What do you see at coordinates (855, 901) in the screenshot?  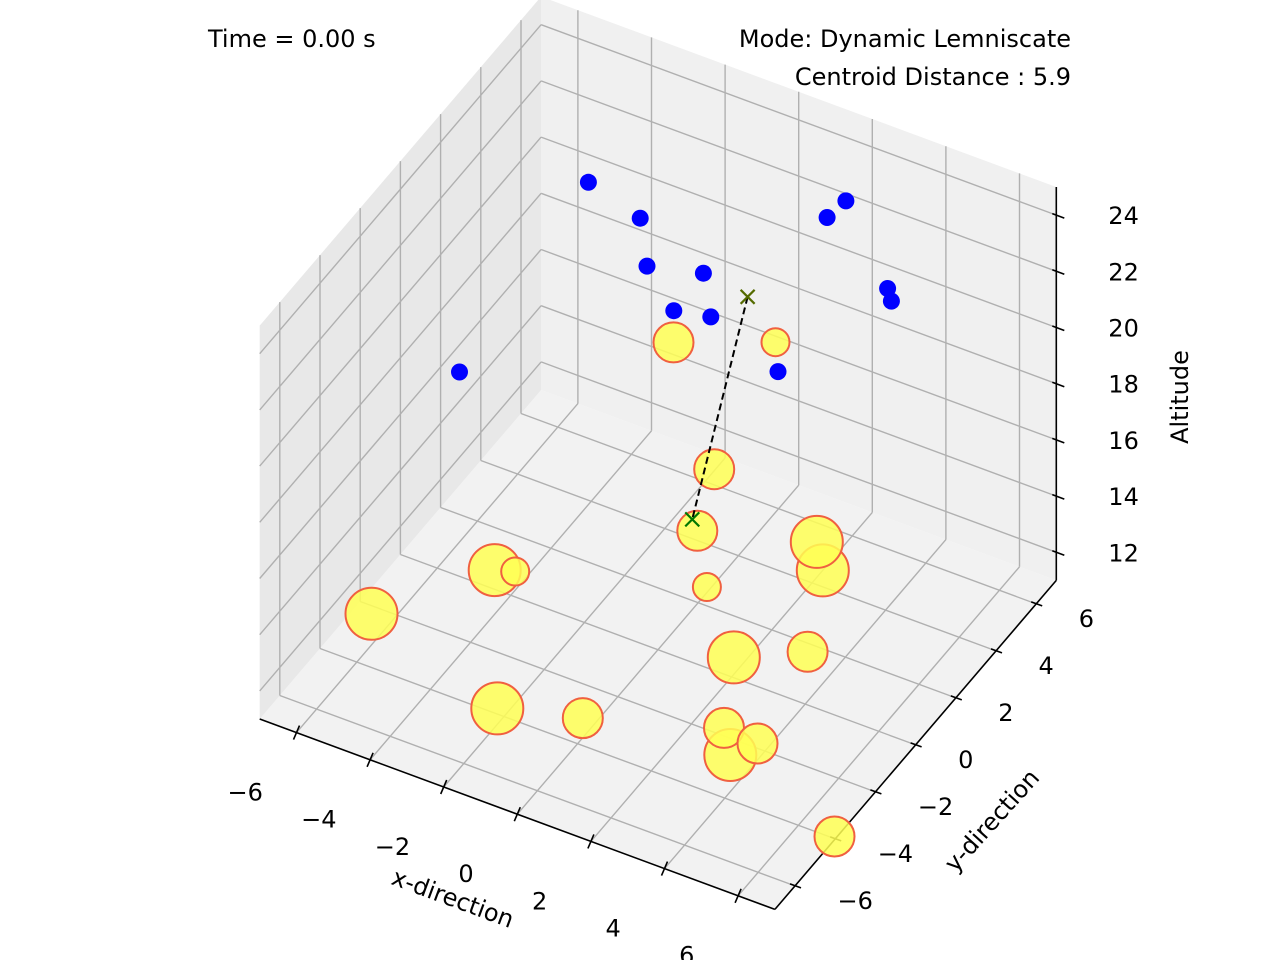 I see `y-tick-label: −6` at bounding box center [855, 901].